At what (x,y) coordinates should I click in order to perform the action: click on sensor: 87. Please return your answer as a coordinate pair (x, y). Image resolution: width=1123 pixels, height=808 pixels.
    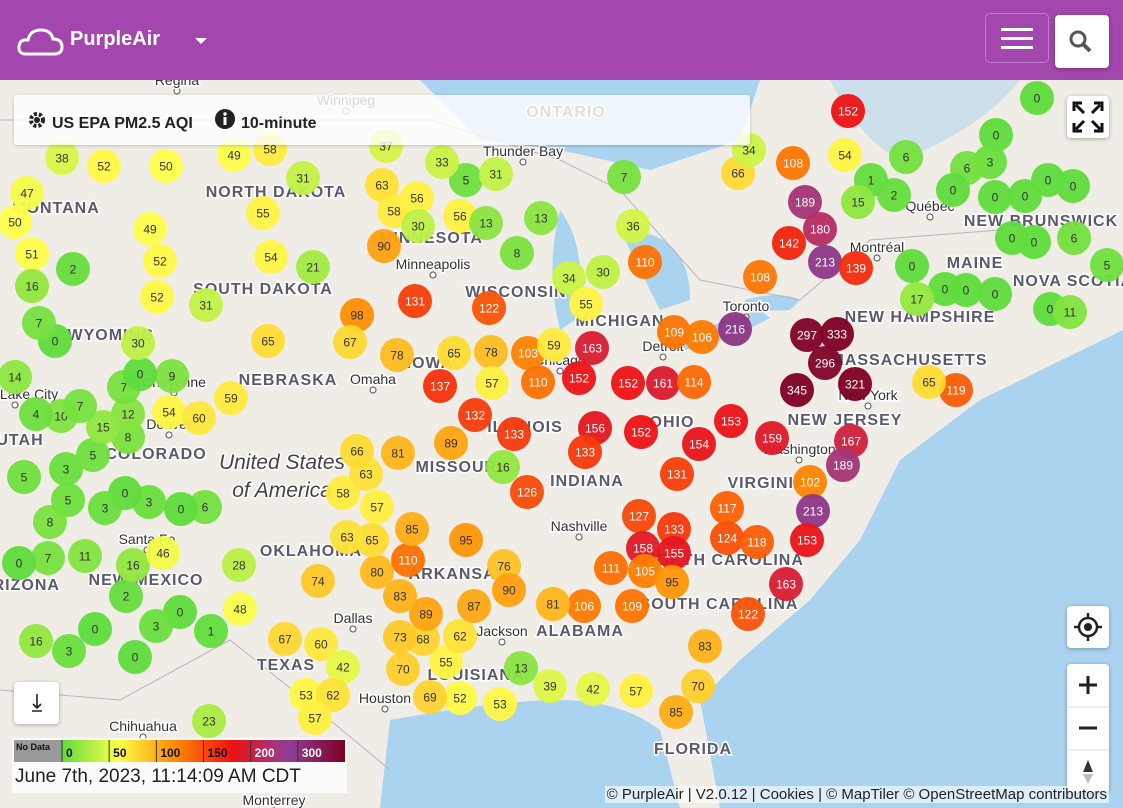
    Looking at the image, I should click on (474, 606).